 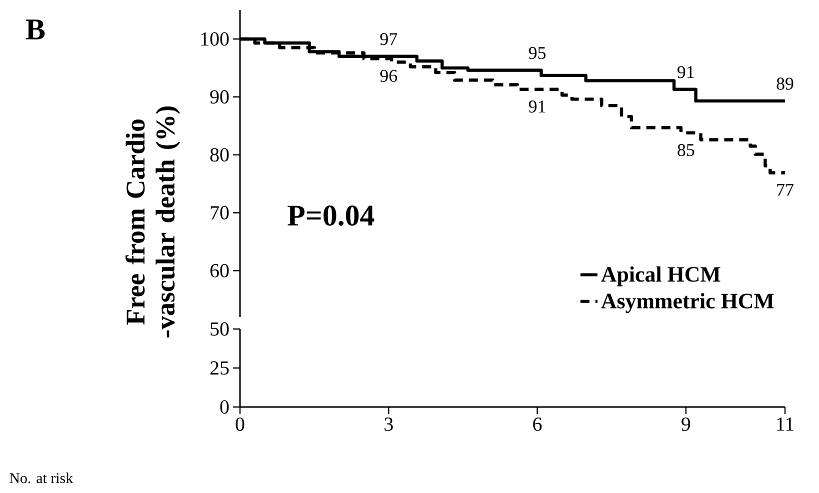 I want to click on y-tick-label: 0, so click(x=224, y=407).